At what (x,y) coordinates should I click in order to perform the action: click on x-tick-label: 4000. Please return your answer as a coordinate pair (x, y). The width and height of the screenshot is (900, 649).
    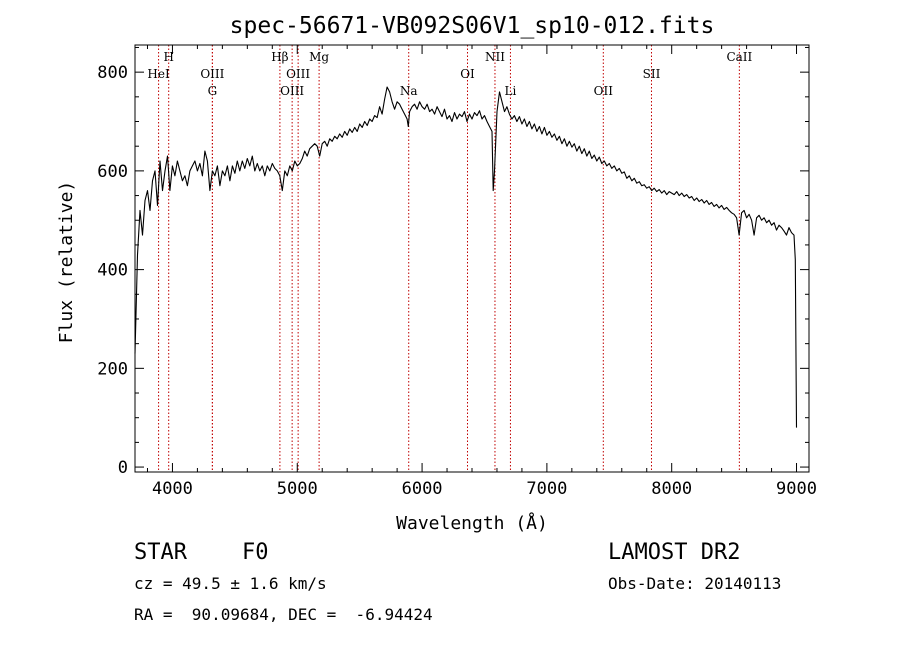
    Looking at the image, I should click on (172, 489).